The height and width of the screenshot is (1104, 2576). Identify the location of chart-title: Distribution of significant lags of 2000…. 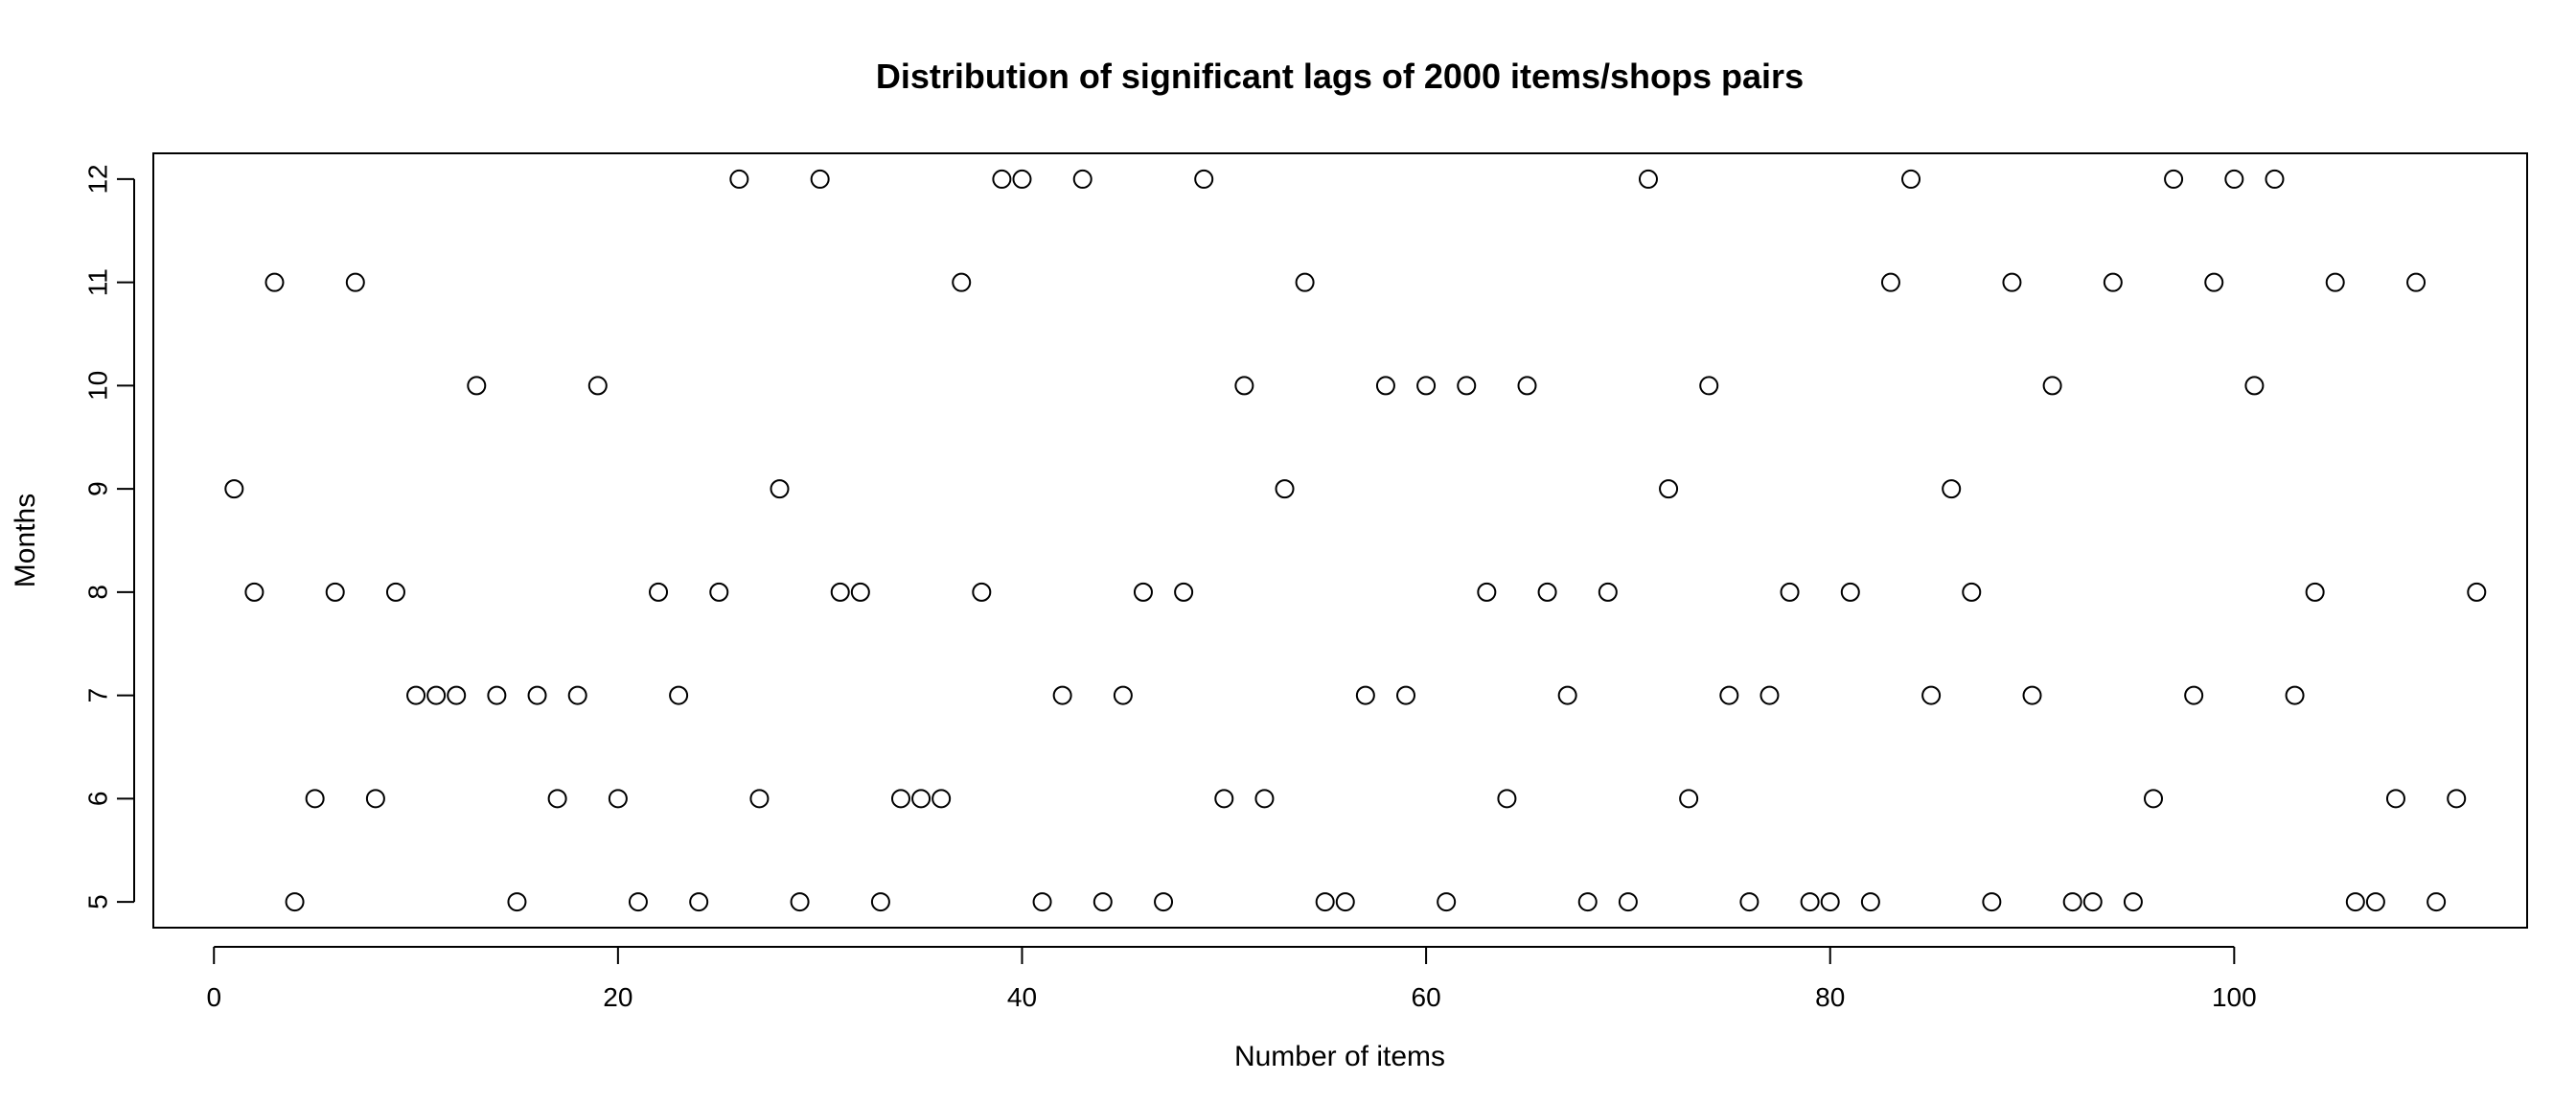
(1340, 76).